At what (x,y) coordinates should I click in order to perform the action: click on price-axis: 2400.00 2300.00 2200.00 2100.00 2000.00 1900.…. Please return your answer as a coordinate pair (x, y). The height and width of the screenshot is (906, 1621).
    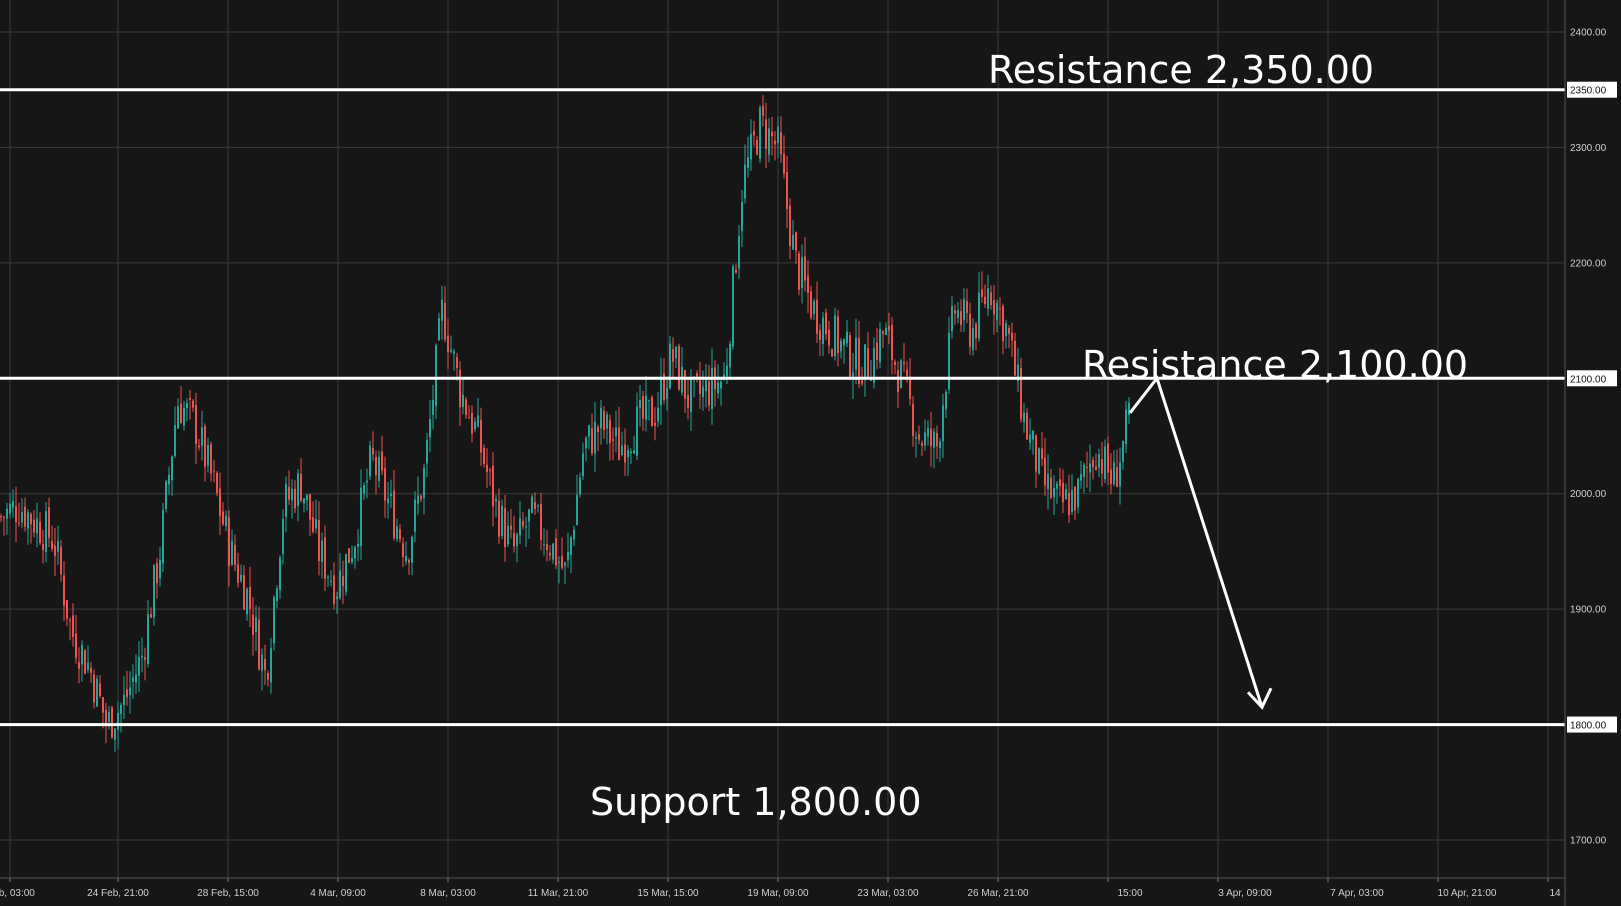
    Looking at the image, I should click on (1592, 437).